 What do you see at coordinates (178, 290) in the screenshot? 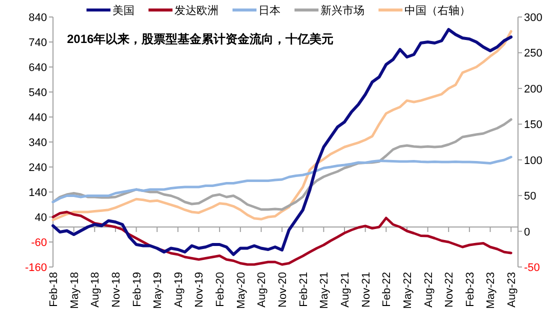
I see `x-tick-label: Aug-19` at bounding box center [178, 290].